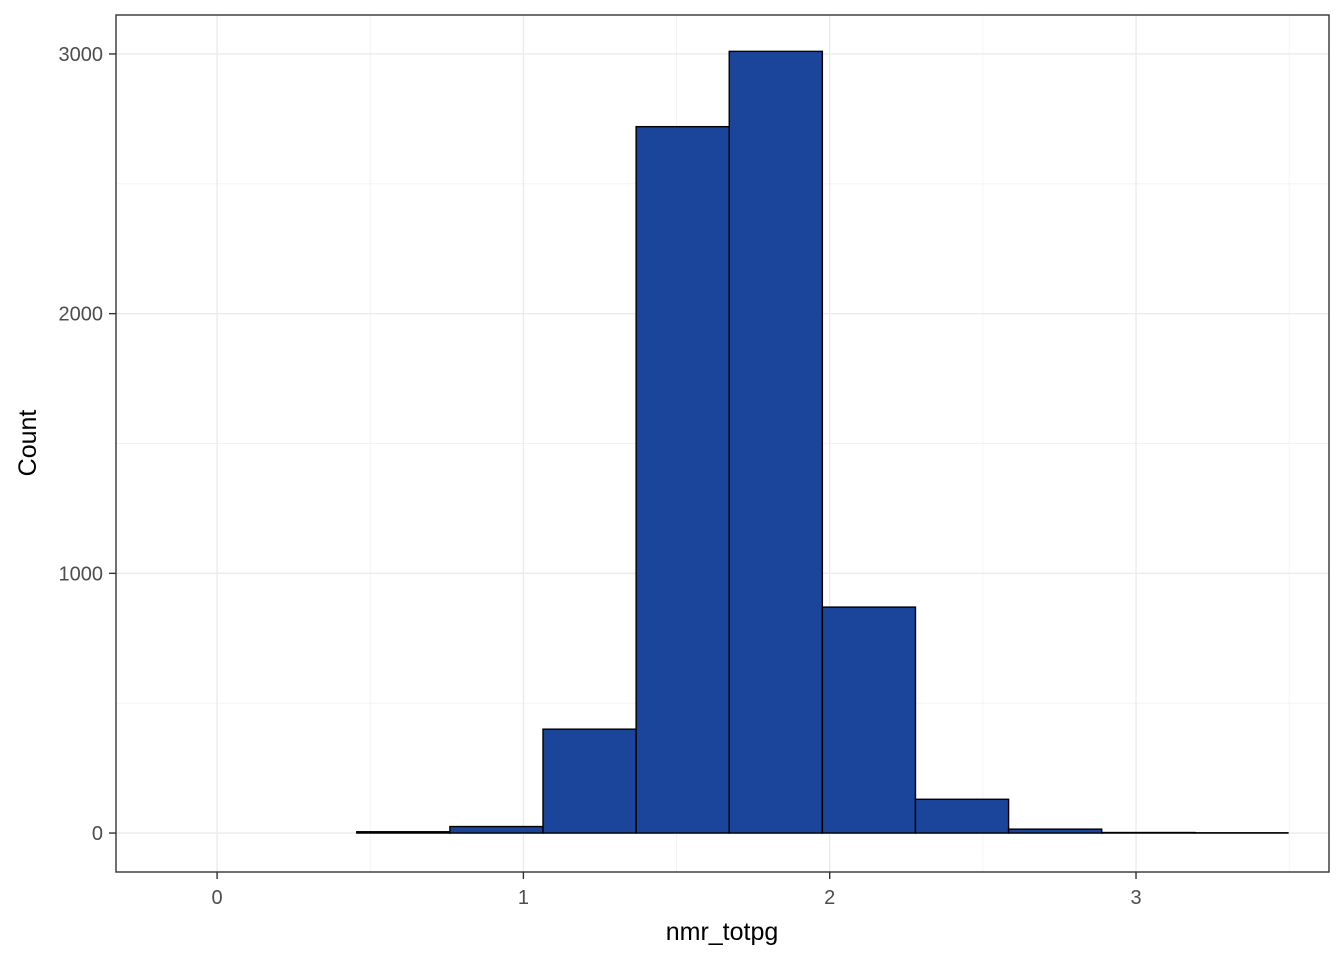 Image resolution: width=1344 pixels, height=965 pixels. I want to click on x-tick-label: 0, so click(217, 898).